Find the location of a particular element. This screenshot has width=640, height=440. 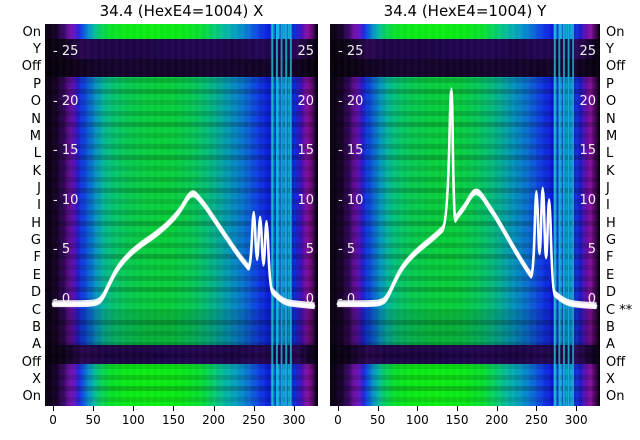

profile-curve-overlay-x is located at coordinates (183, 250).